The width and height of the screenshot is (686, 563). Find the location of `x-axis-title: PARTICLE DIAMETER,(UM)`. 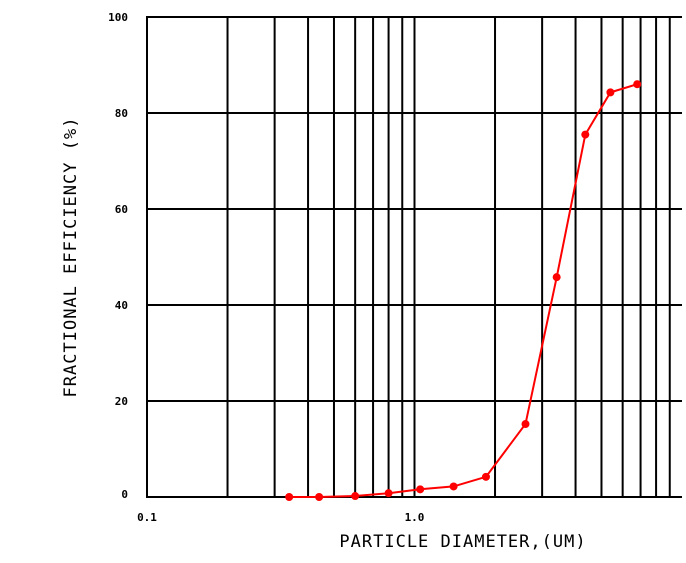

x-axis-title: PARTICLE DIAMETER,(UM) is located at coordinates (462, 542).